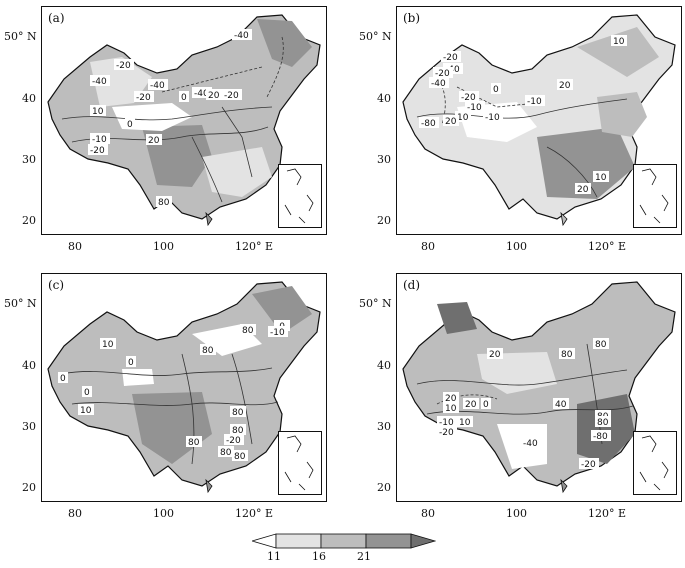 This screenshot has width=685, height=568. I want to click on panel-label: (c), so click(56, 285).